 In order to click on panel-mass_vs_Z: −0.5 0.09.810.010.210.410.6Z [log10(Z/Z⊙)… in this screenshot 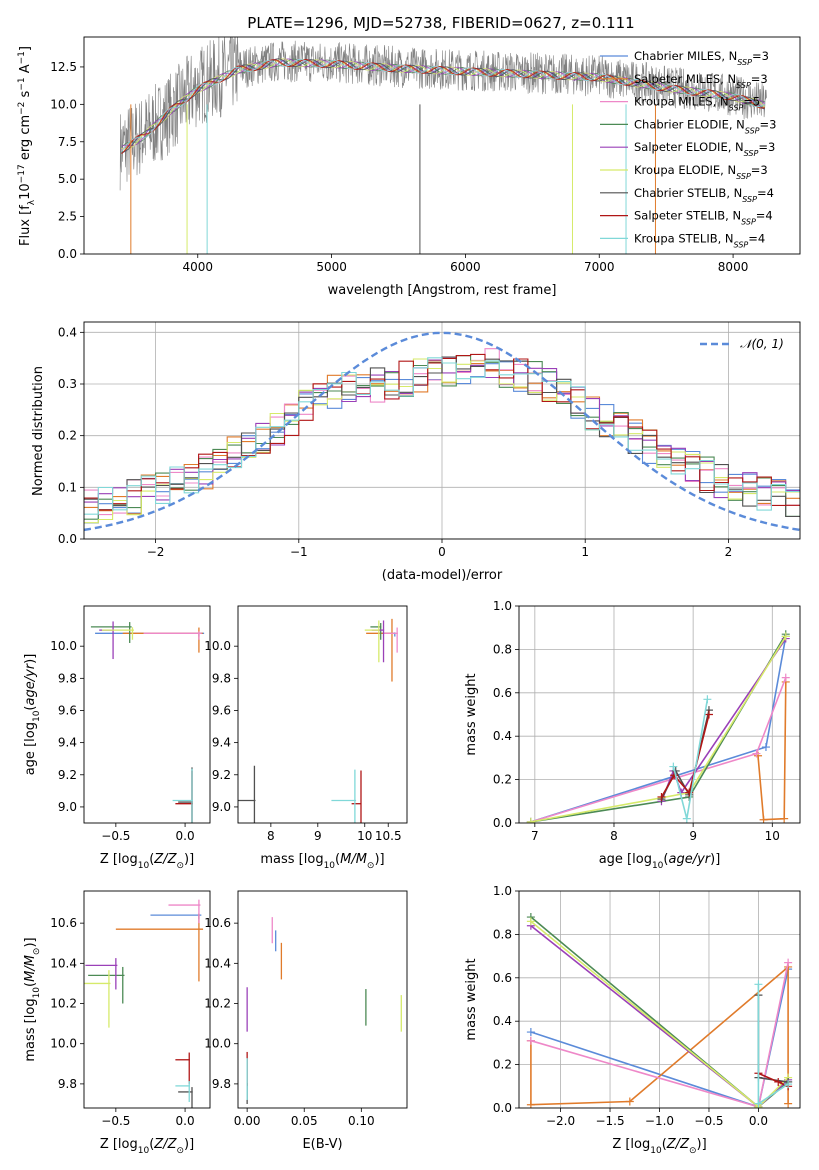, I will do `click(117, 1023)`.